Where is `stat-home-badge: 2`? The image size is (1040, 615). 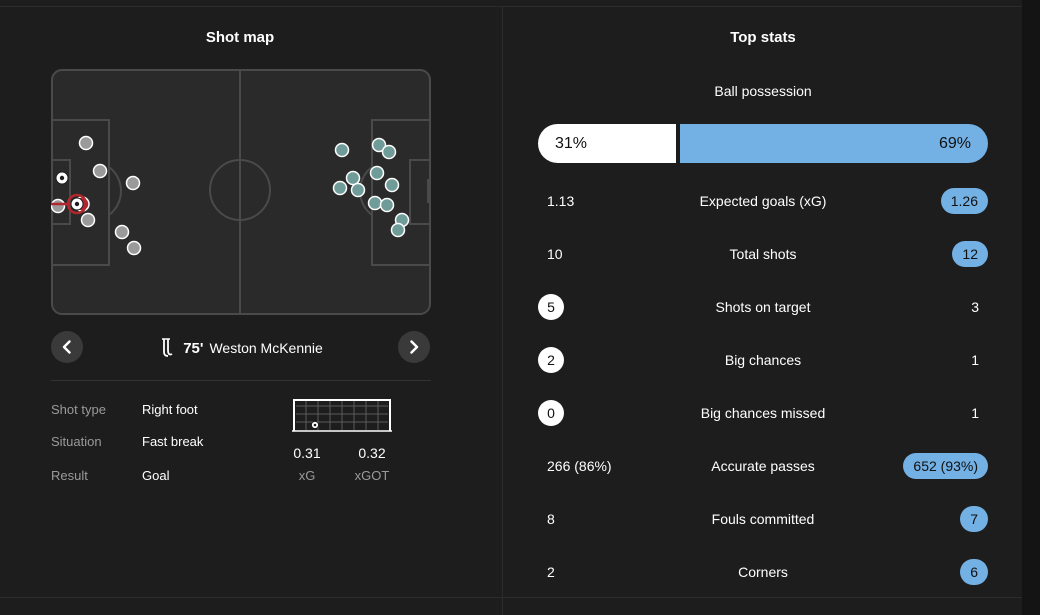
stat-home-badge: 2 is located at coordinates (551, 360).